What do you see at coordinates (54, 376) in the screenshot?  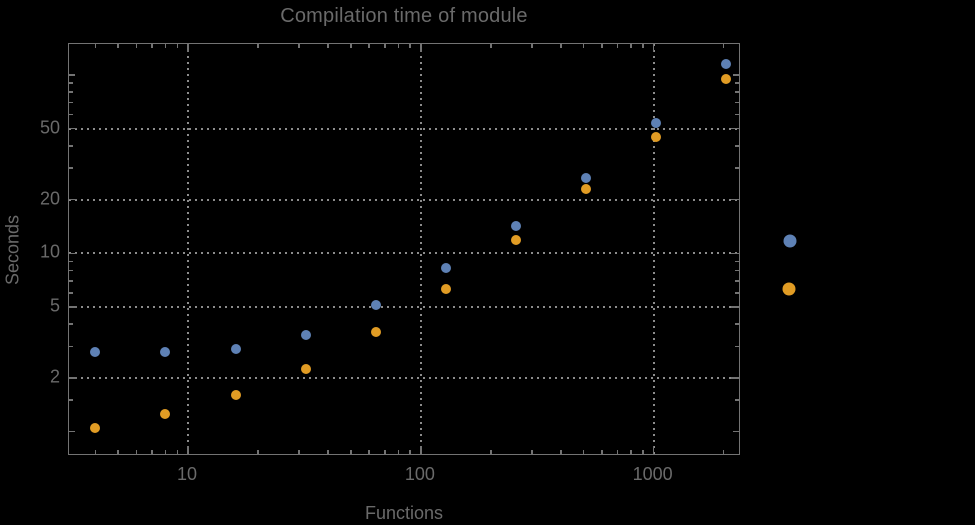 I see `y-tick-label: 2` at bounding box center [54, 376].